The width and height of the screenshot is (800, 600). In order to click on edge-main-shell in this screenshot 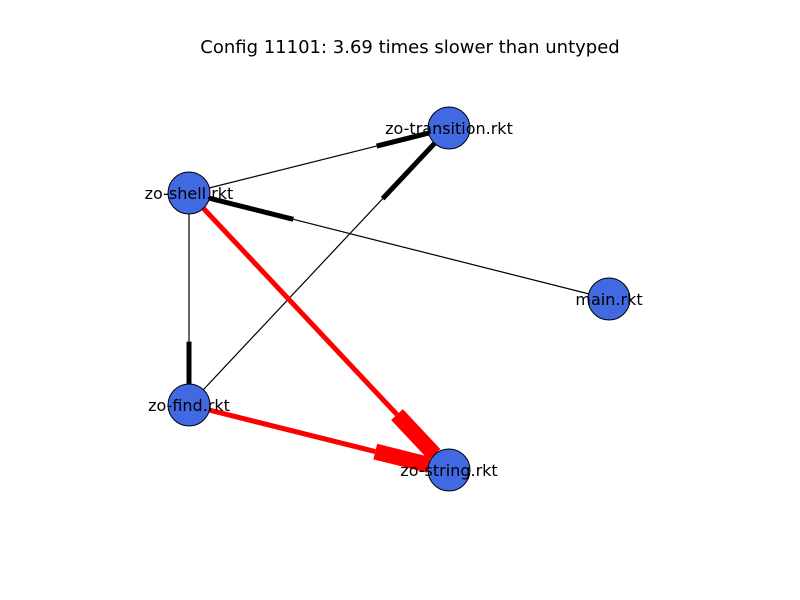, I will do `click(451, 259)`.